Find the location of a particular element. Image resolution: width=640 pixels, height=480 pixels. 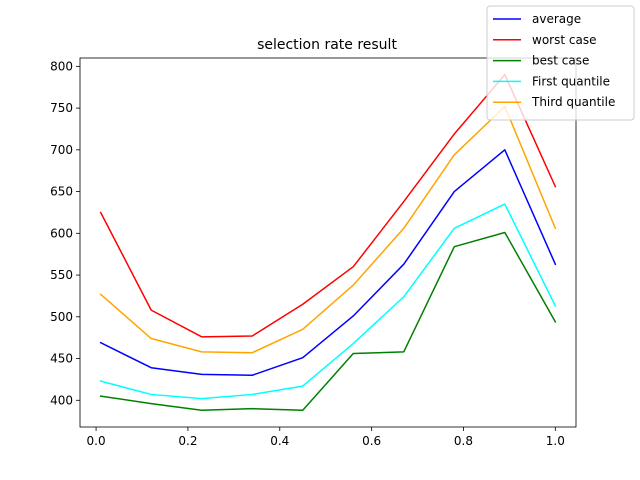

x-tick-label-3: 0.6 is located at coordinates (371, 441).